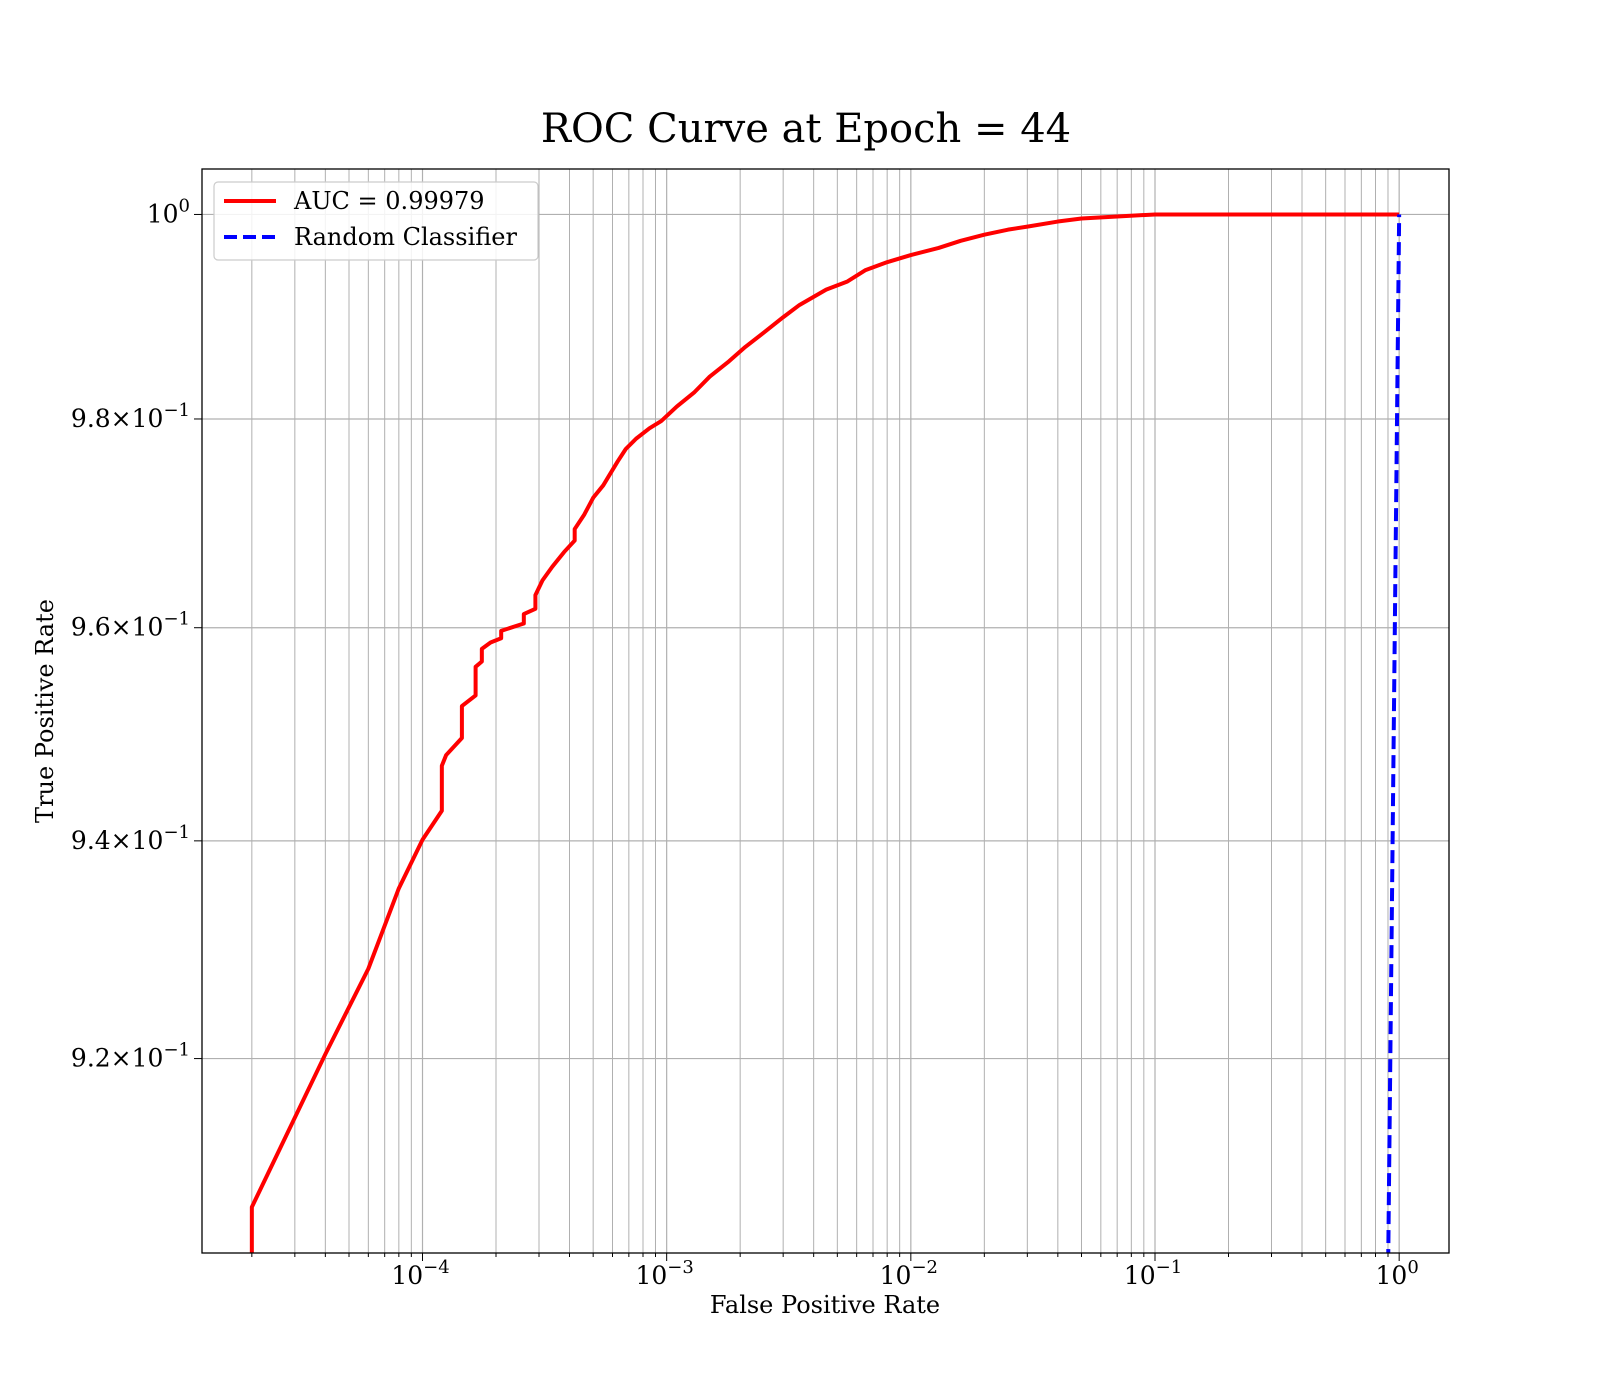 The height and width of the screenshot is (1400, 1600). Describe the element at coordinates (405, 237) in the screenshot. I see `legend-label-random: Random Classifier` at that location.